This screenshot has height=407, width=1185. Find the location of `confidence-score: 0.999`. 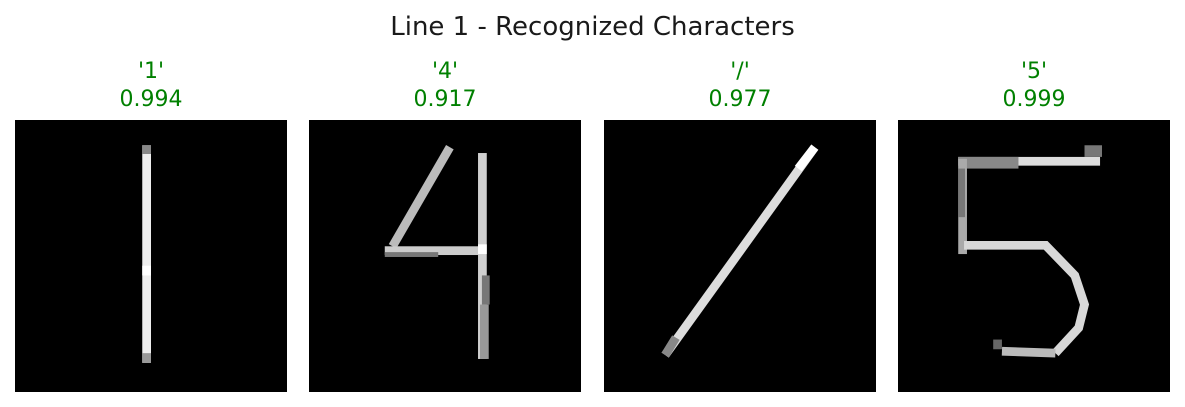

confidence-score: 0.999 is located at coordinates (1034, 99).